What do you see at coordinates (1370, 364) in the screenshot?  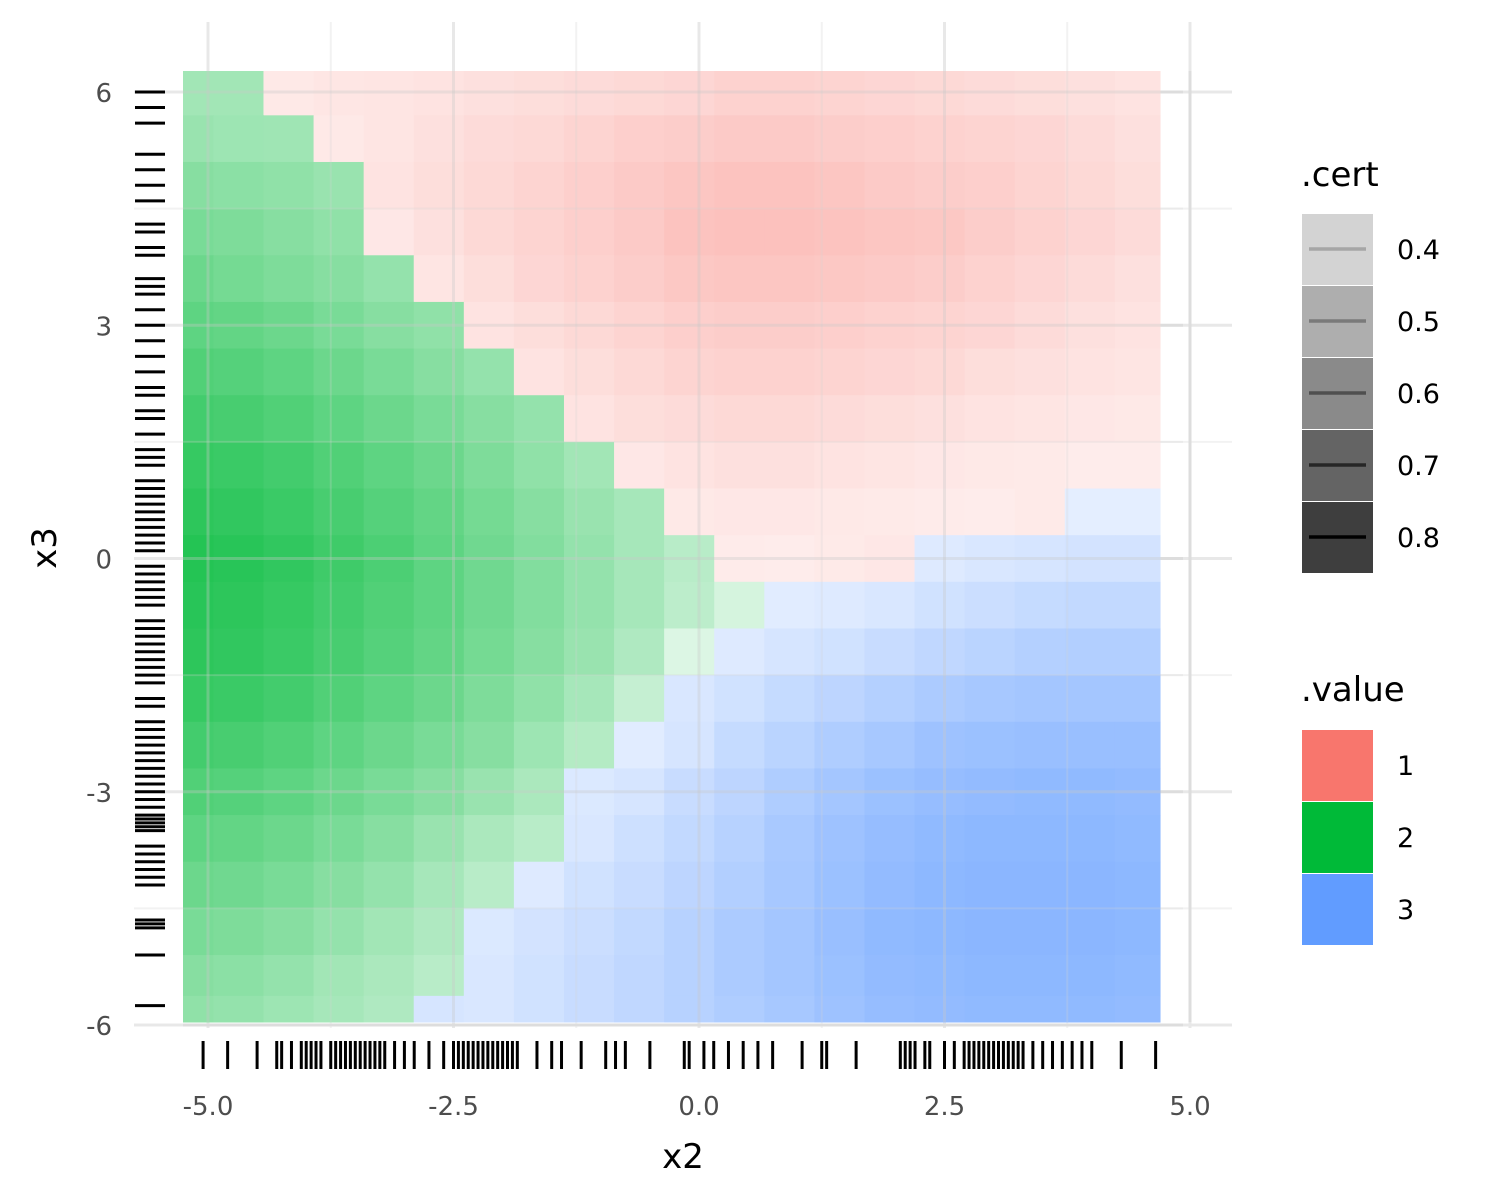 I see `legend-cert: .cert 0.4 0.5 0.6 0.7 0.8` at bounding box center [1370, 364].